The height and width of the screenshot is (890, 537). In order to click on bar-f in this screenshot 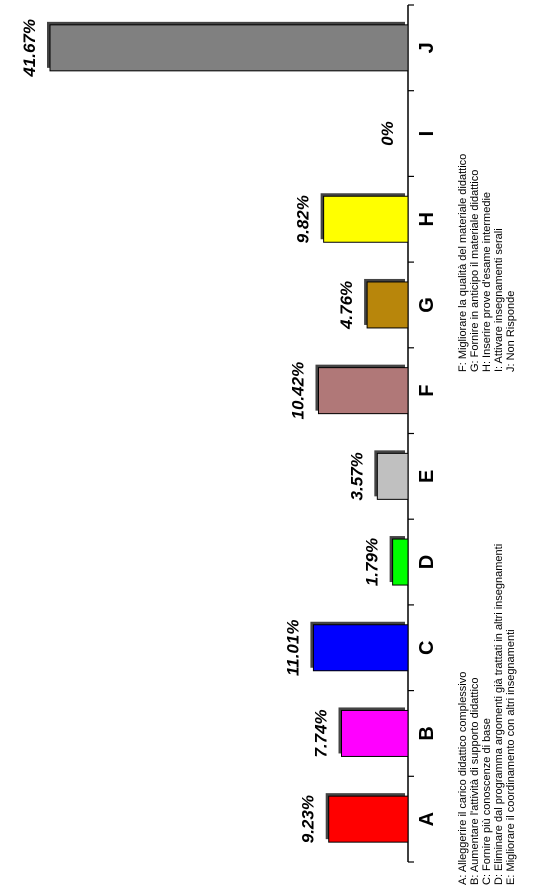, I will do `click(363, 391)`.